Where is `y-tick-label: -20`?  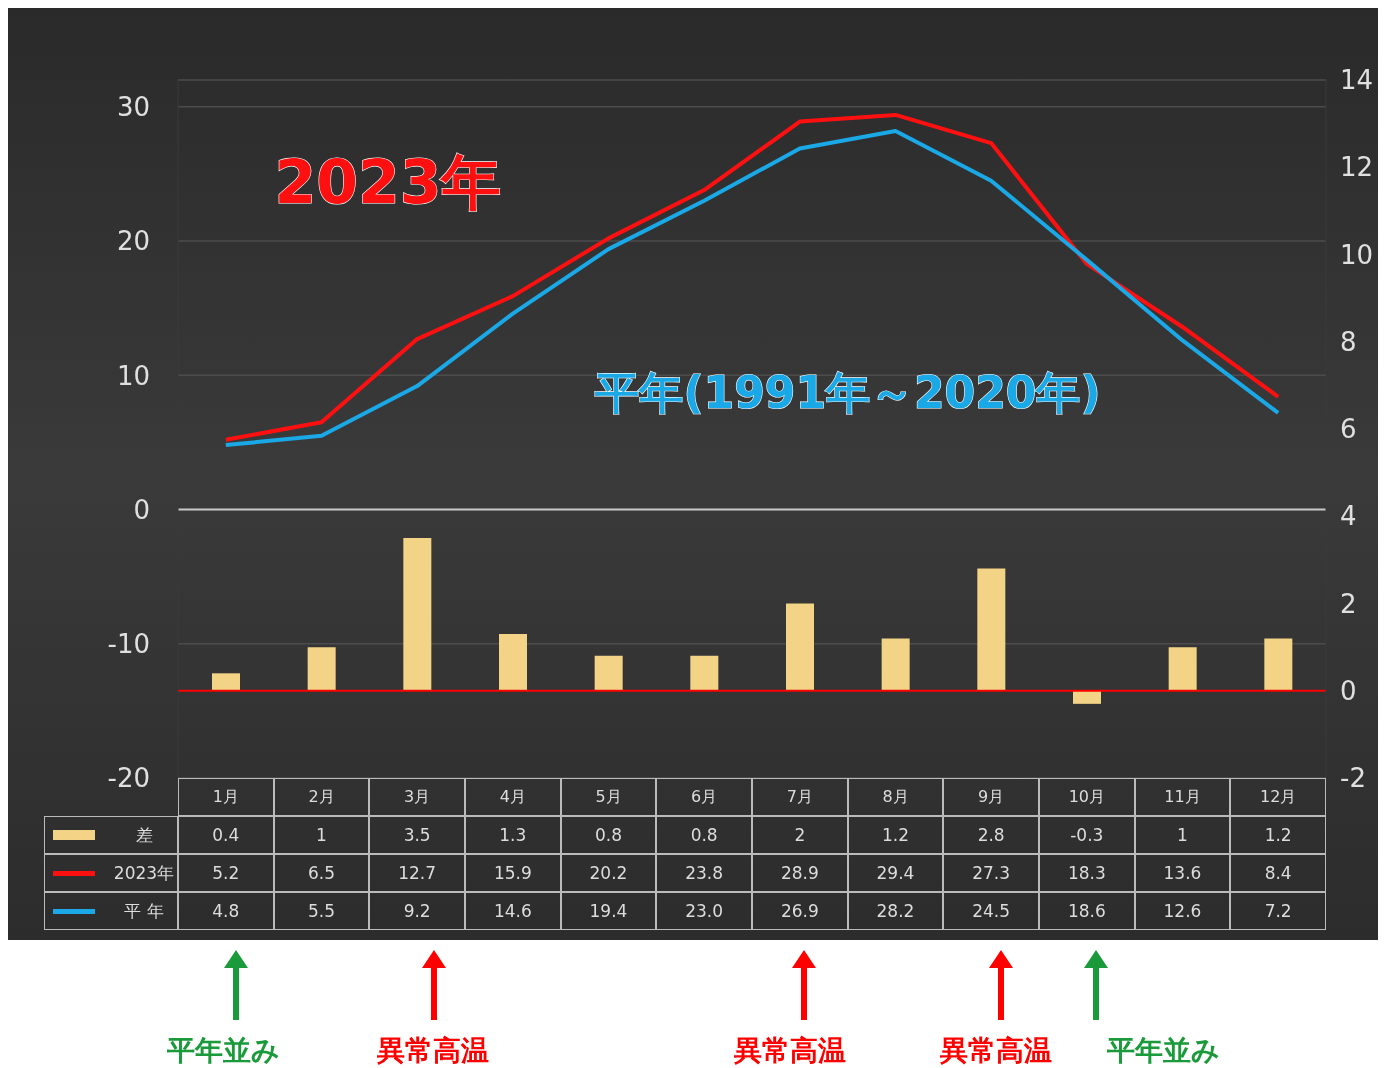 y-tick-label: -20 is located at coordinates (128, 778).